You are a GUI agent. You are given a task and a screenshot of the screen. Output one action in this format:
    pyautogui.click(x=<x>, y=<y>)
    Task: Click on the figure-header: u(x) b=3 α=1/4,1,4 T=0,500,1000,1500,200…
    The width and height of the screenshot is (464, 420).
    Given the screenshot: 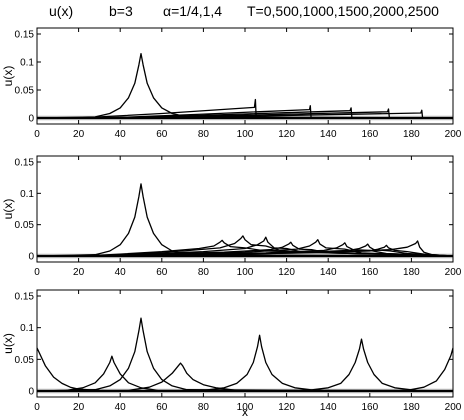 What is the action you would take?
    pyautogui.click(x=244, y=11)
    